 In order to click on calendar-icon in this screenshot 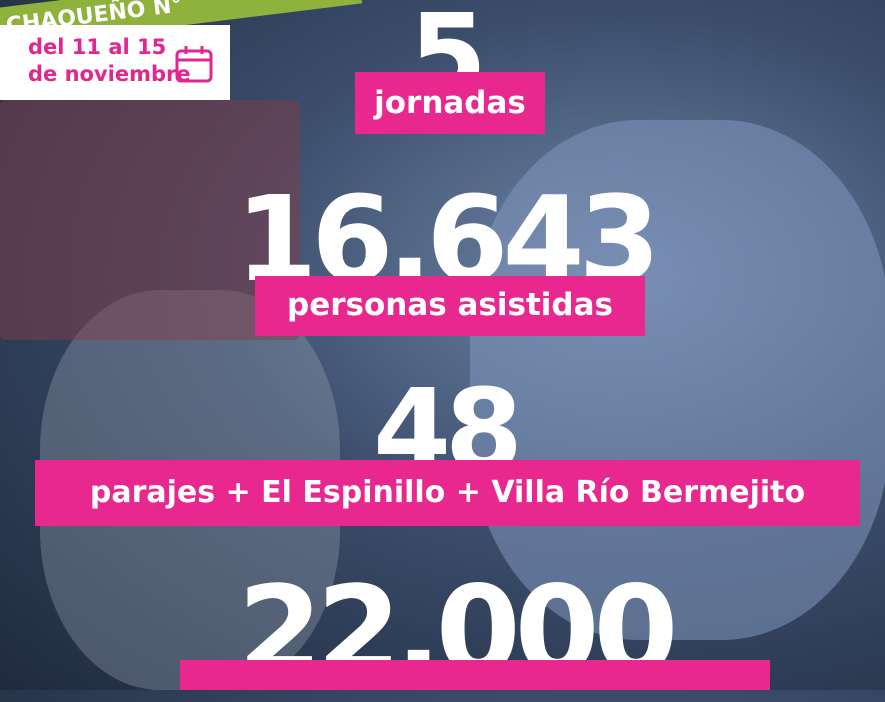, I will do `click(194, 64)`.